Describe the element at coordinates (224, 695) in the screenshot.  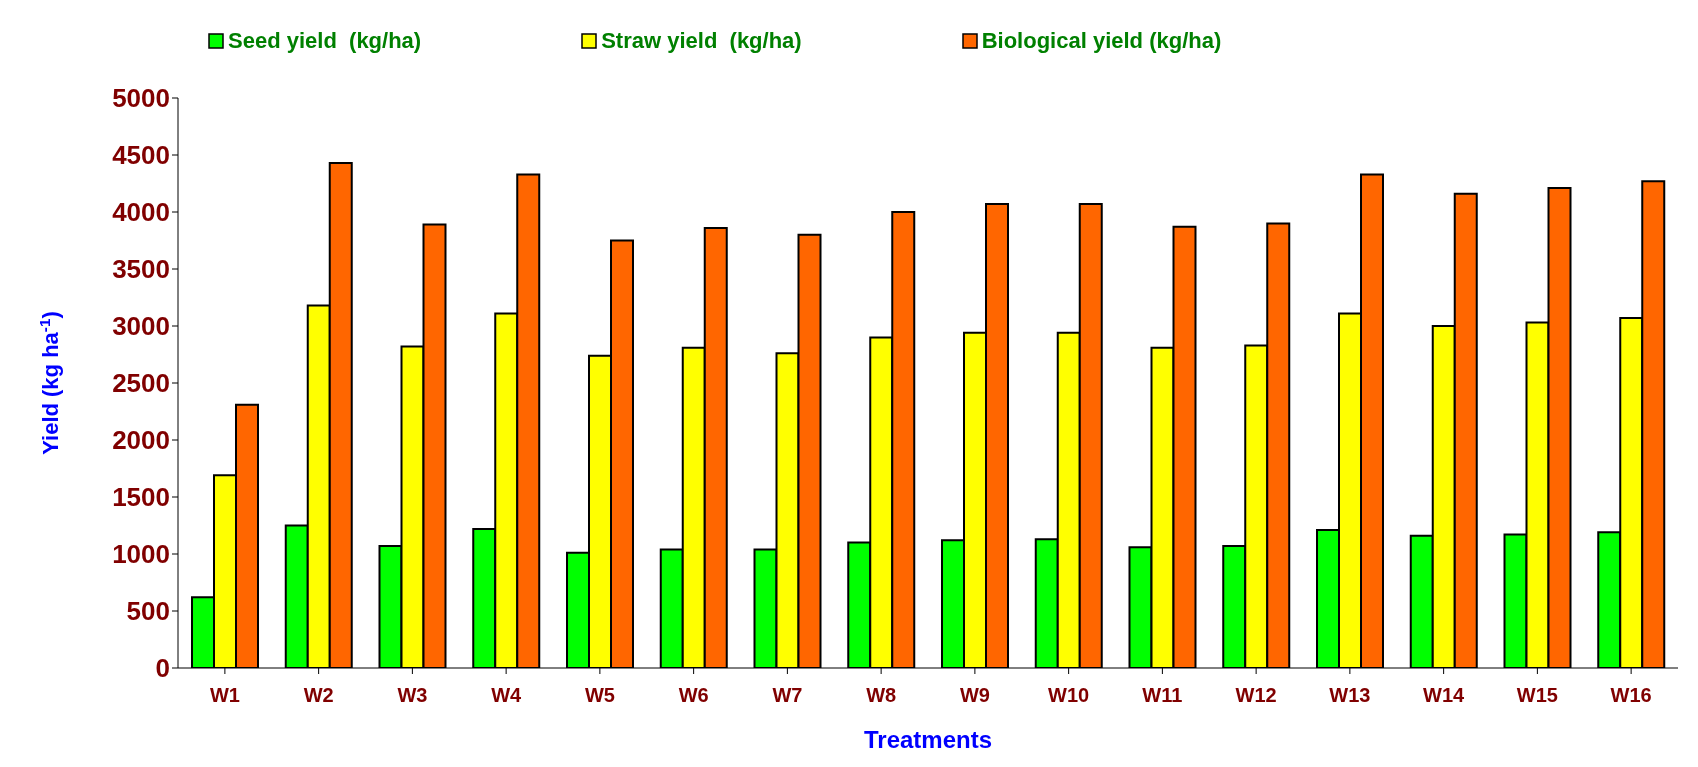
I see `x-tick-label: W1` at that location.